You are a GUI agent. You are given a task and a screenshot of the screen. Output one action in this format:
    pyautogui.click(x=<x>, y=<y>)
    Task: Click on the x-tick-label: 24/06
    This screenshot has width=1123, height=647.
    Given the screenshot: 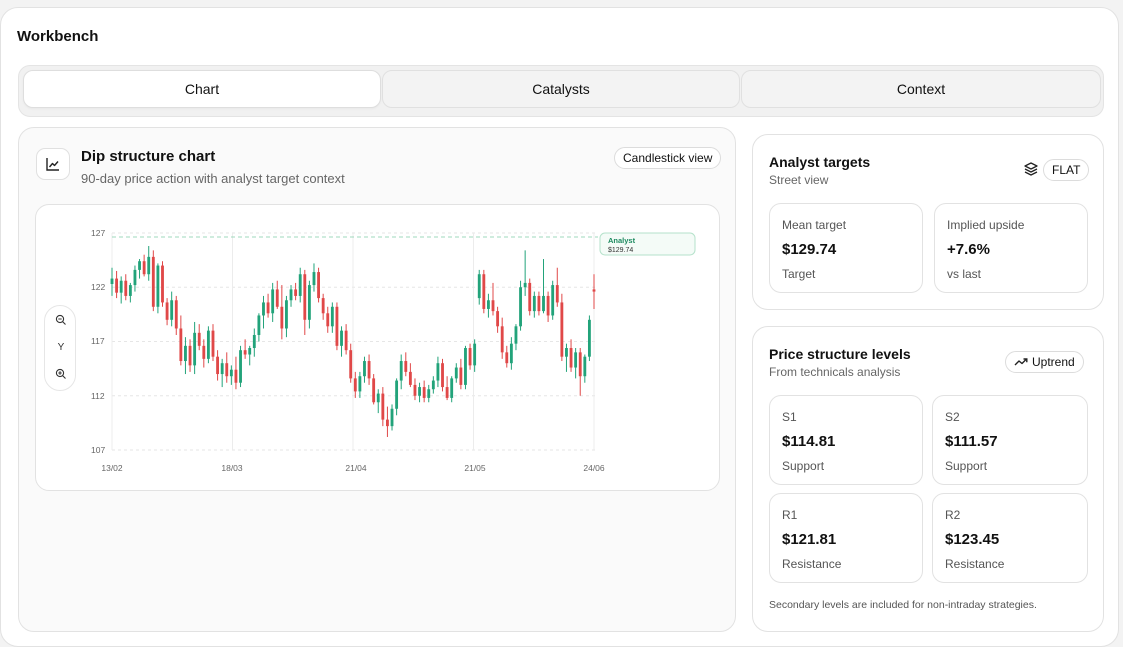 What is the action you would take?
    pyautogui.click(x=594, y=468)
    